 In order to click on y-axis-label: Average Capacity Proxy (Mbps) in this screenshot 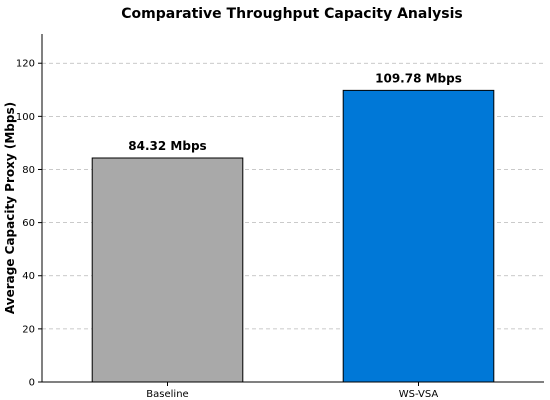, I will do `click(10, 208)`.